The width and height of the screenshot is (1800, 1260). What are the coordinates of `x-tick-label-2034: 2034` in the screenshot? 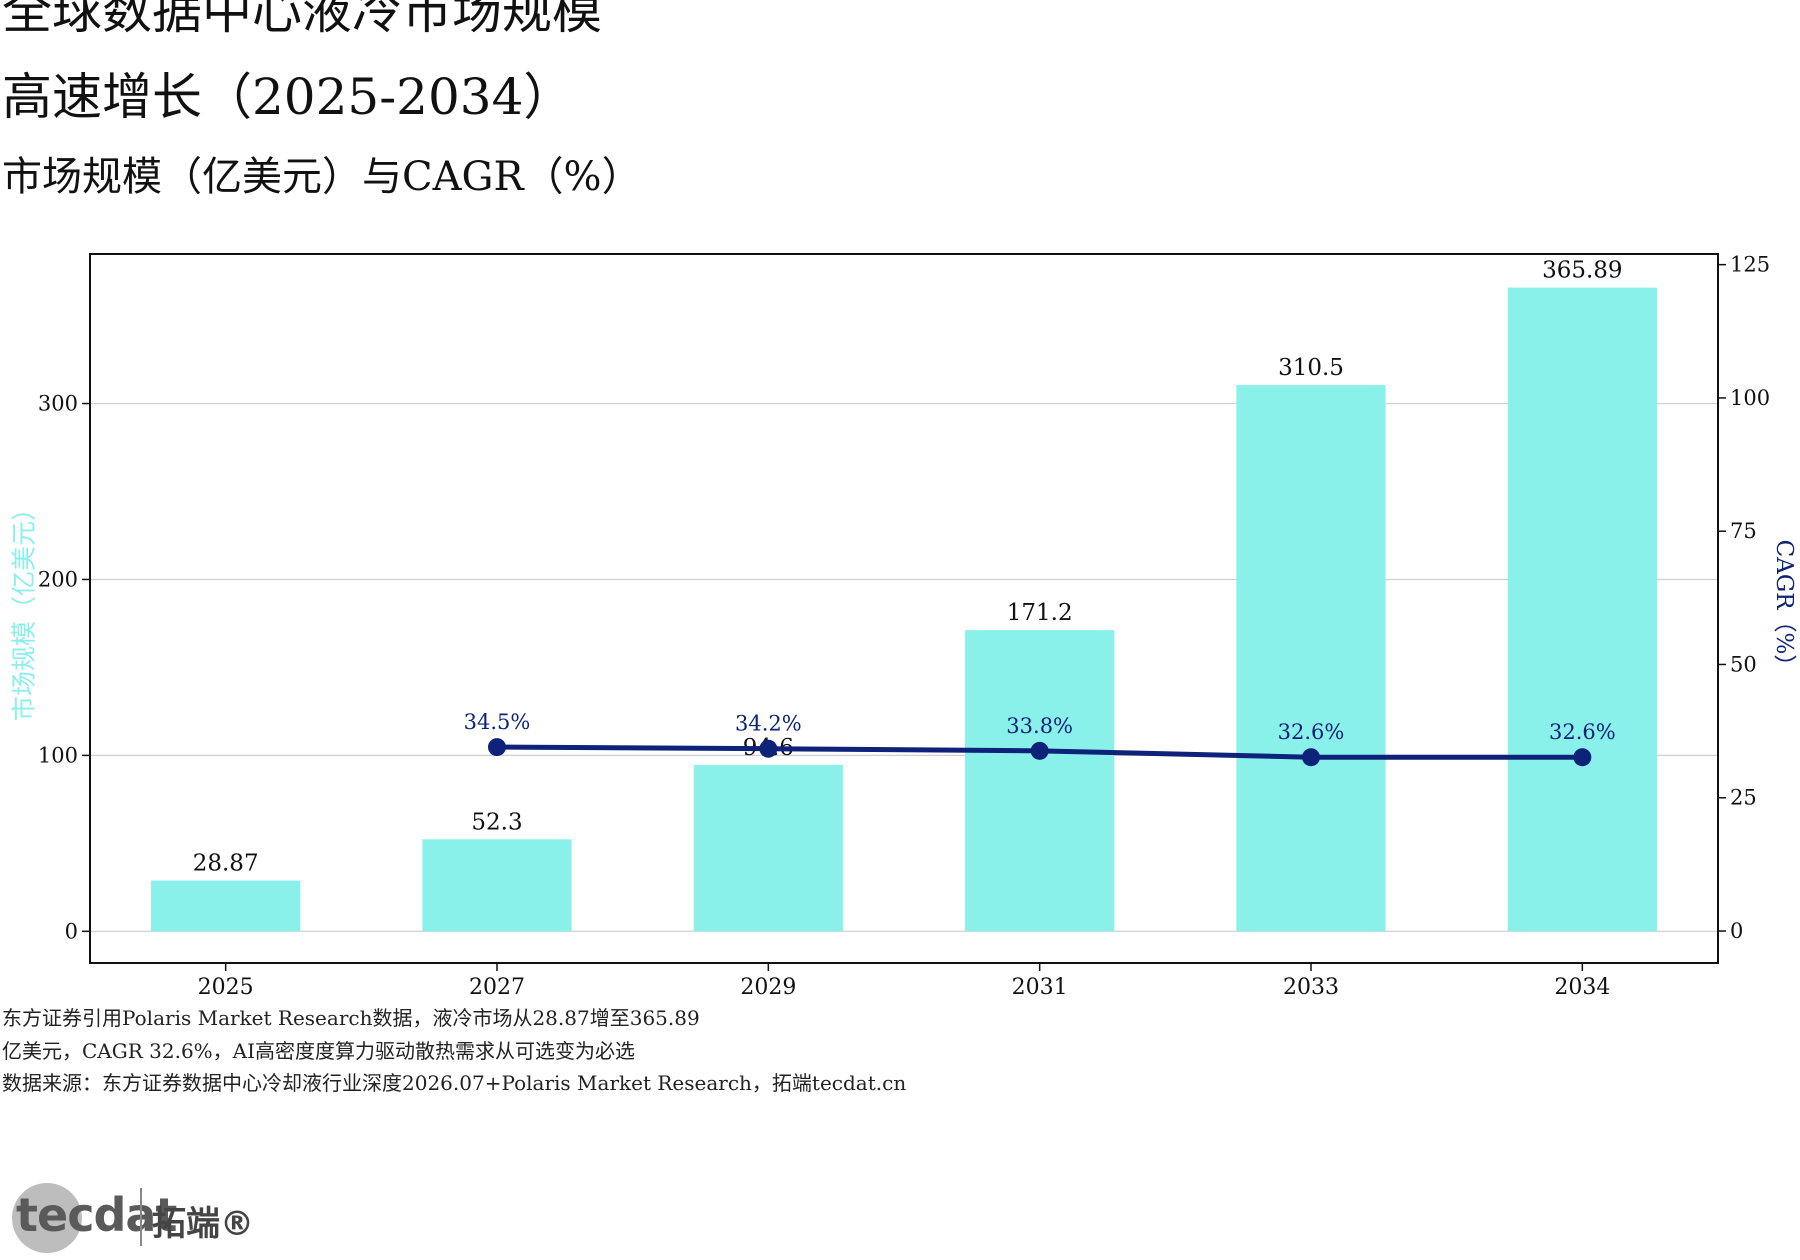 It's located at (1582, 987).